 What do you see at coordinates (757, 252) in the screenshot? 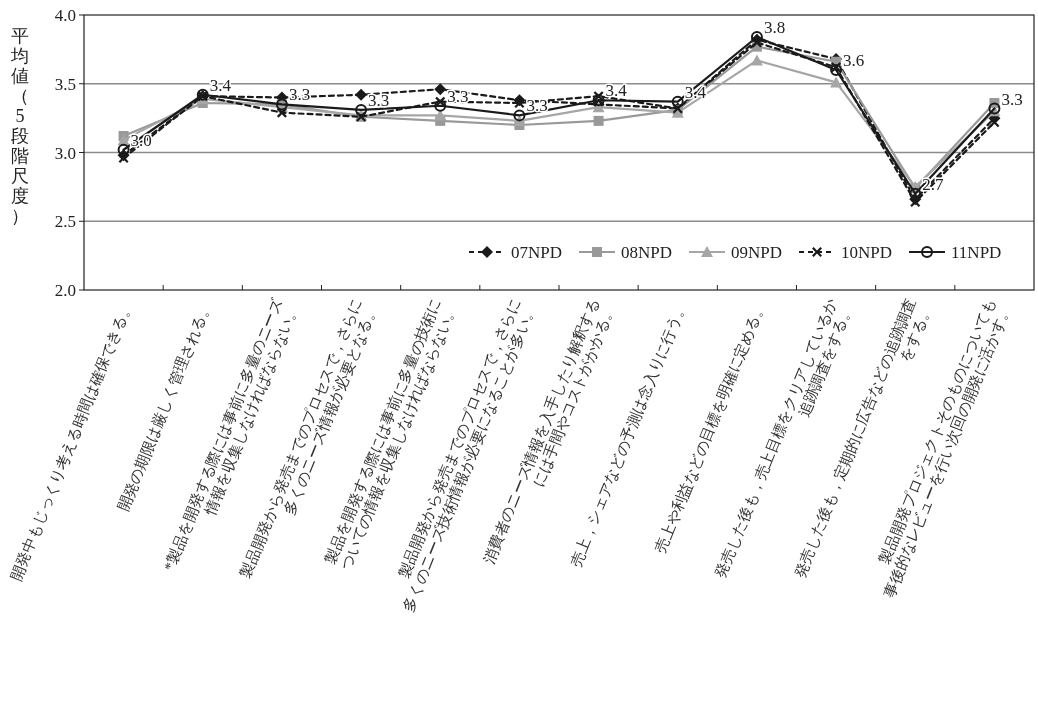
I see `legend-label: 09NPD` at bounding box center [757, 252].